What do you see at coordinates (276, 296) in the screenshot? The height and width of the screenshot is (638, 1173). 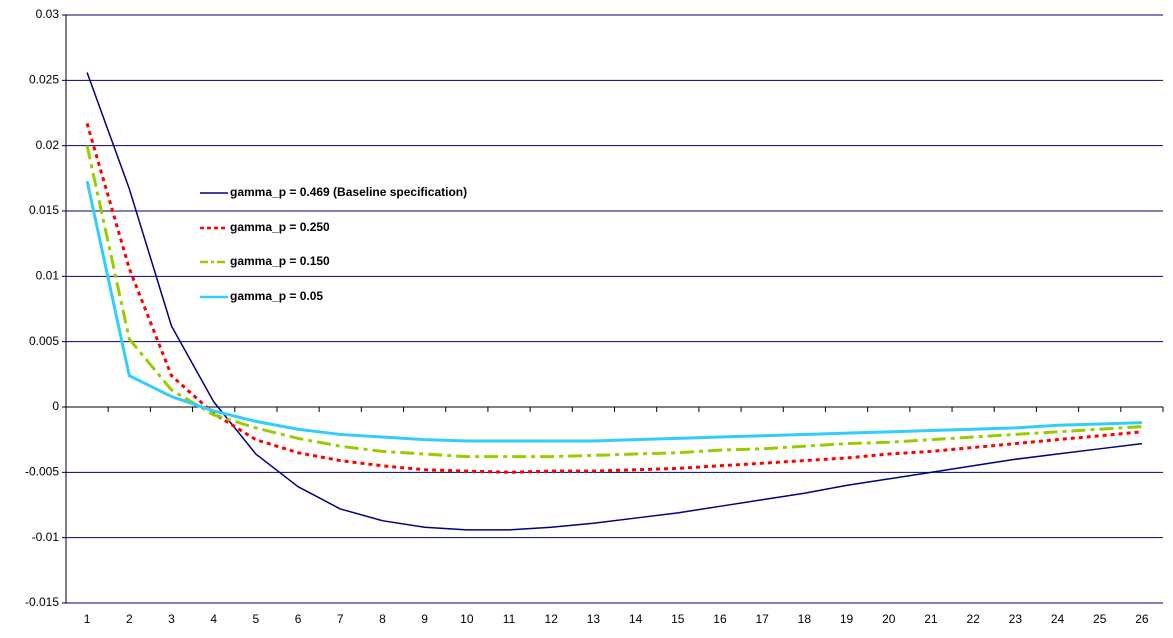 I see `legend-label: gamma_p = 0.05` at bounding box center [276, 296].